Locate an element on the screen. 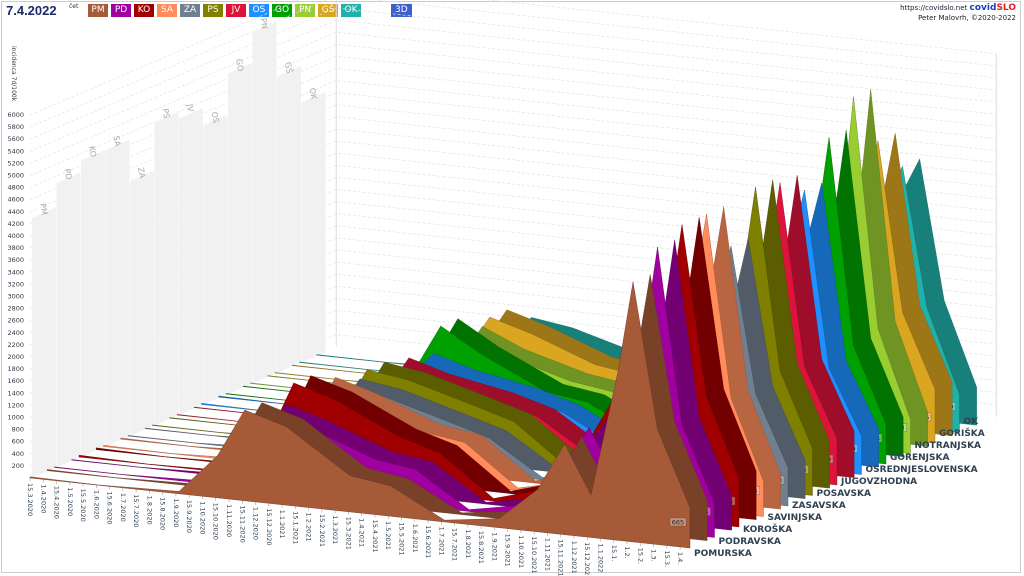  peak-bar-ok is located at coordinates (313, 227).